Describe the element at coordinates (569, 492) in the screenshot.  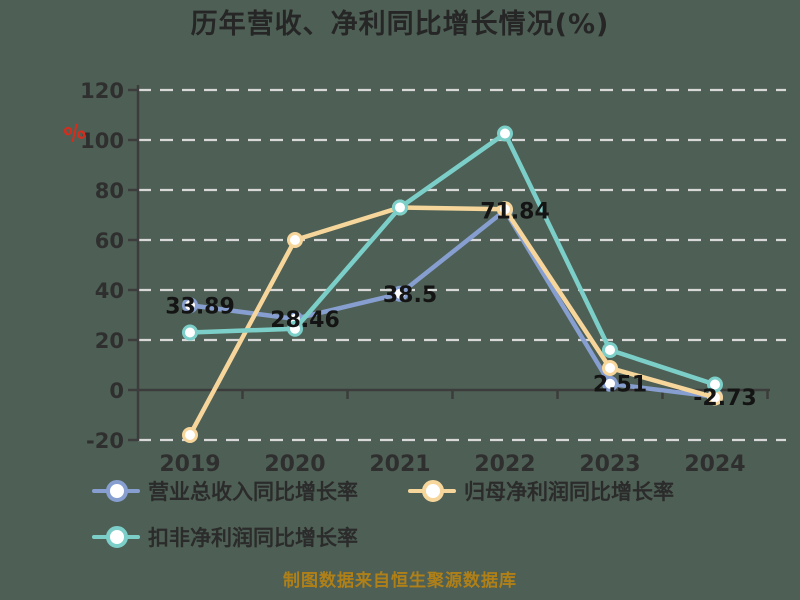
I see `legend-label: 归母净利润同比增长率` at that location.